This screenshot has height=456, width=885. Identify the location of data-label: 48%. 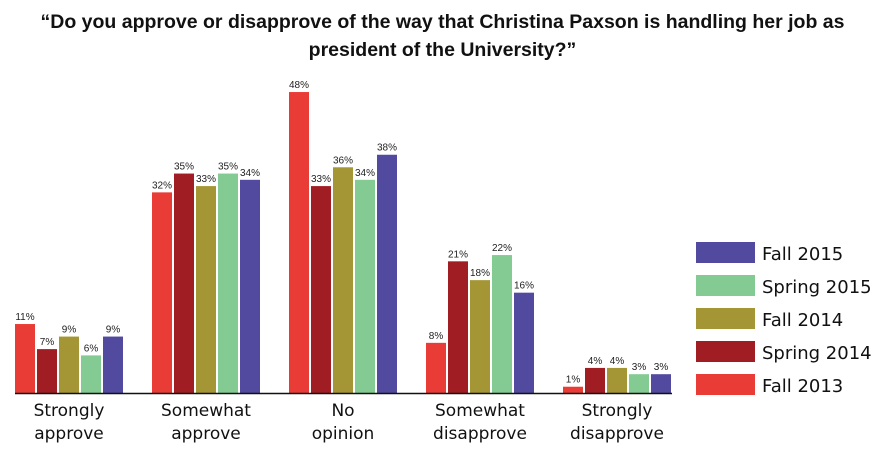
(299, 85).